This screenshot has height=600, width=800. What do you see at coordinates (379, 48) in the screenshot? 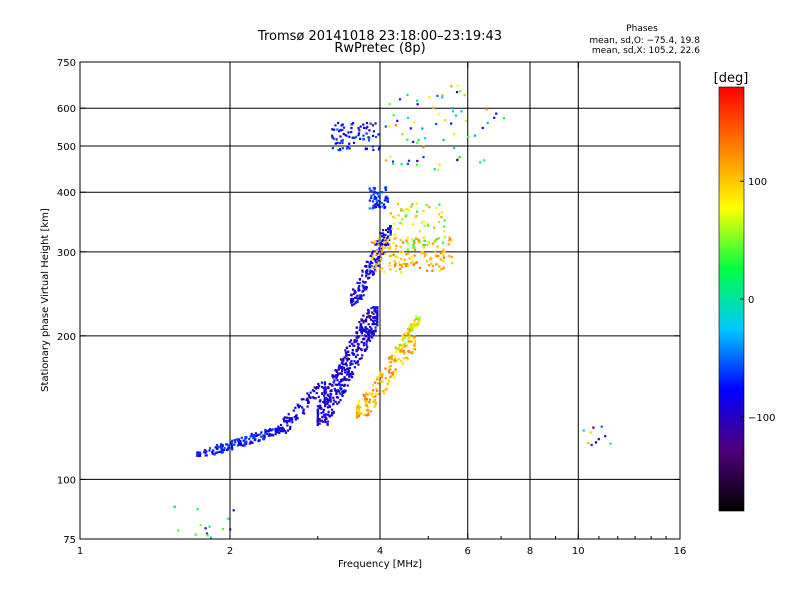
I see `chart-subtitle: RwPretec (8p)` at bounding box center [379, 48].